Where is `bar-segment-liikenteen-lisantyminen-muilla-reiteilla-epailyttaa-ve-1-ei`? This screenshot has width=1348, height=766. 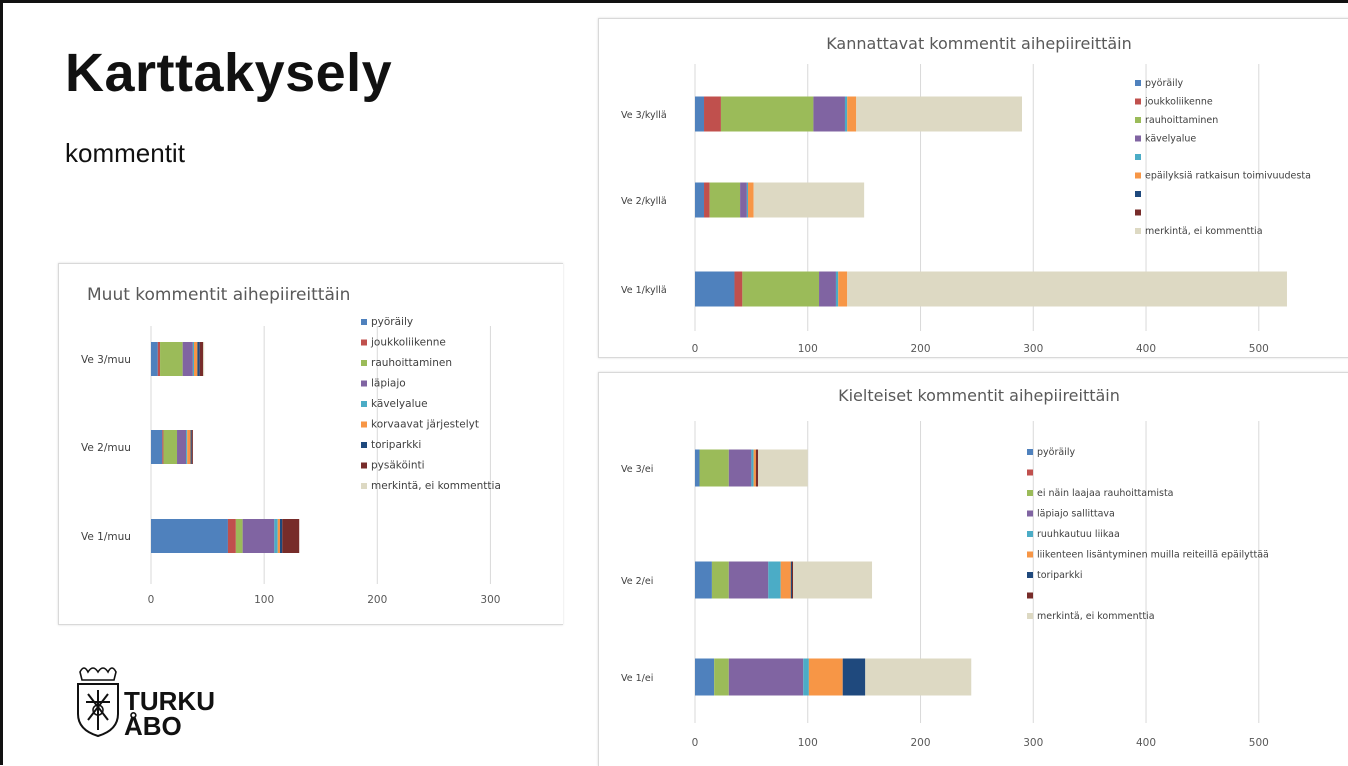
bar-segment-liikenteen-lisantyminen-muilla-reiteilla-epailyttaa-ve-1-ei is located at coordinates (825, 677).